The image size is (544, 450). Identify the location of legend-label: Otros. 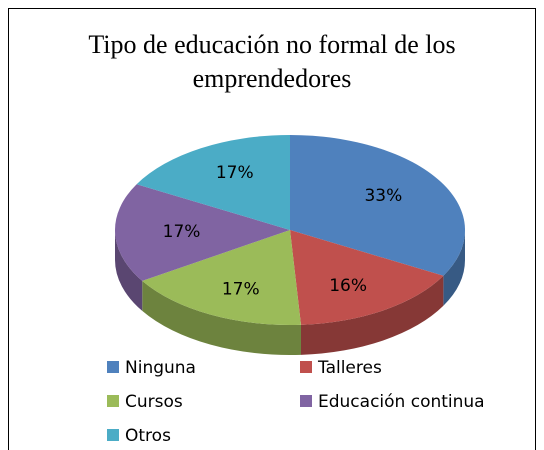
(148, 436).